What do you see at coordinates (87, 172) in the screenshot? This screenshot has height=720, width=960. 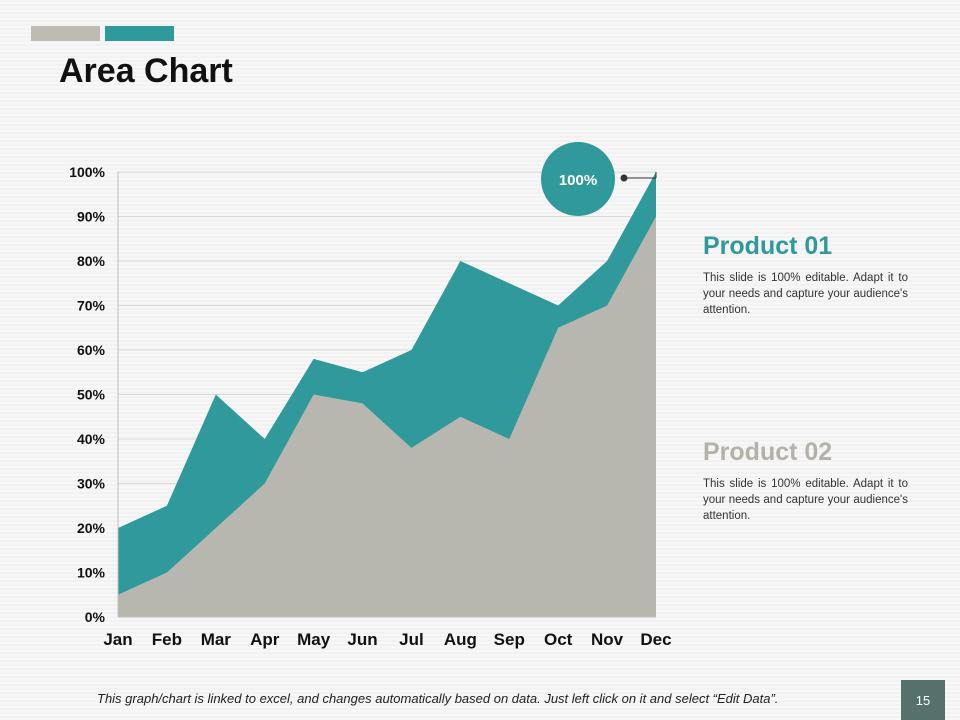 I see `y-tick-label: 100%` at bounding box center [87, 172].